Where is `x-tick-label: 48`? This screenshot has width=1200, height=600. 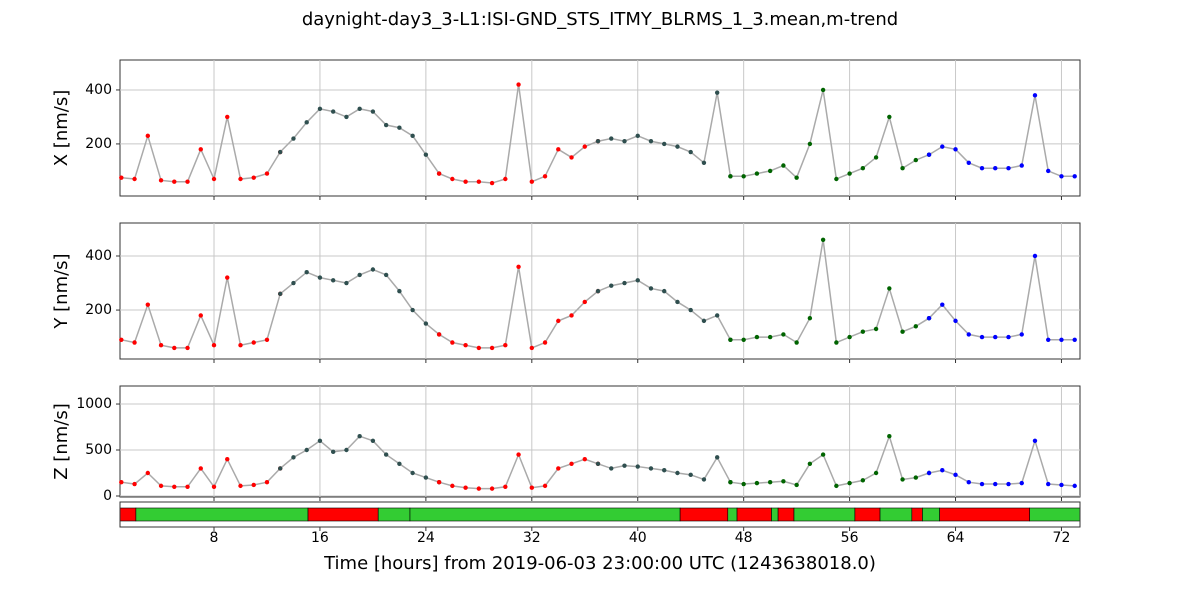 x-tick-label: 48 is located at coordinates (744, 538).